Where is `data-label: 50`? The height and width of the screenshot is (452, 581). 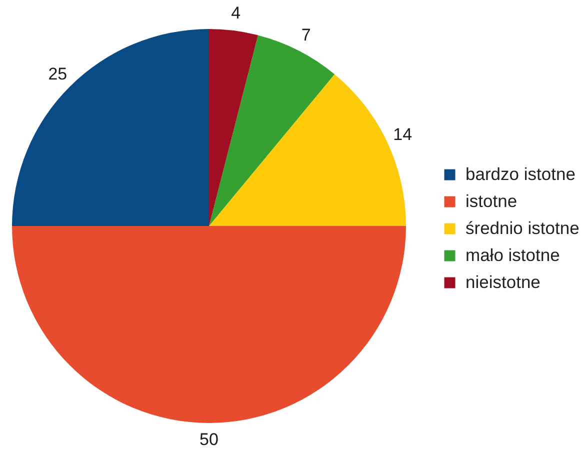
data-label: 50 is located at coordinates (209, 439).